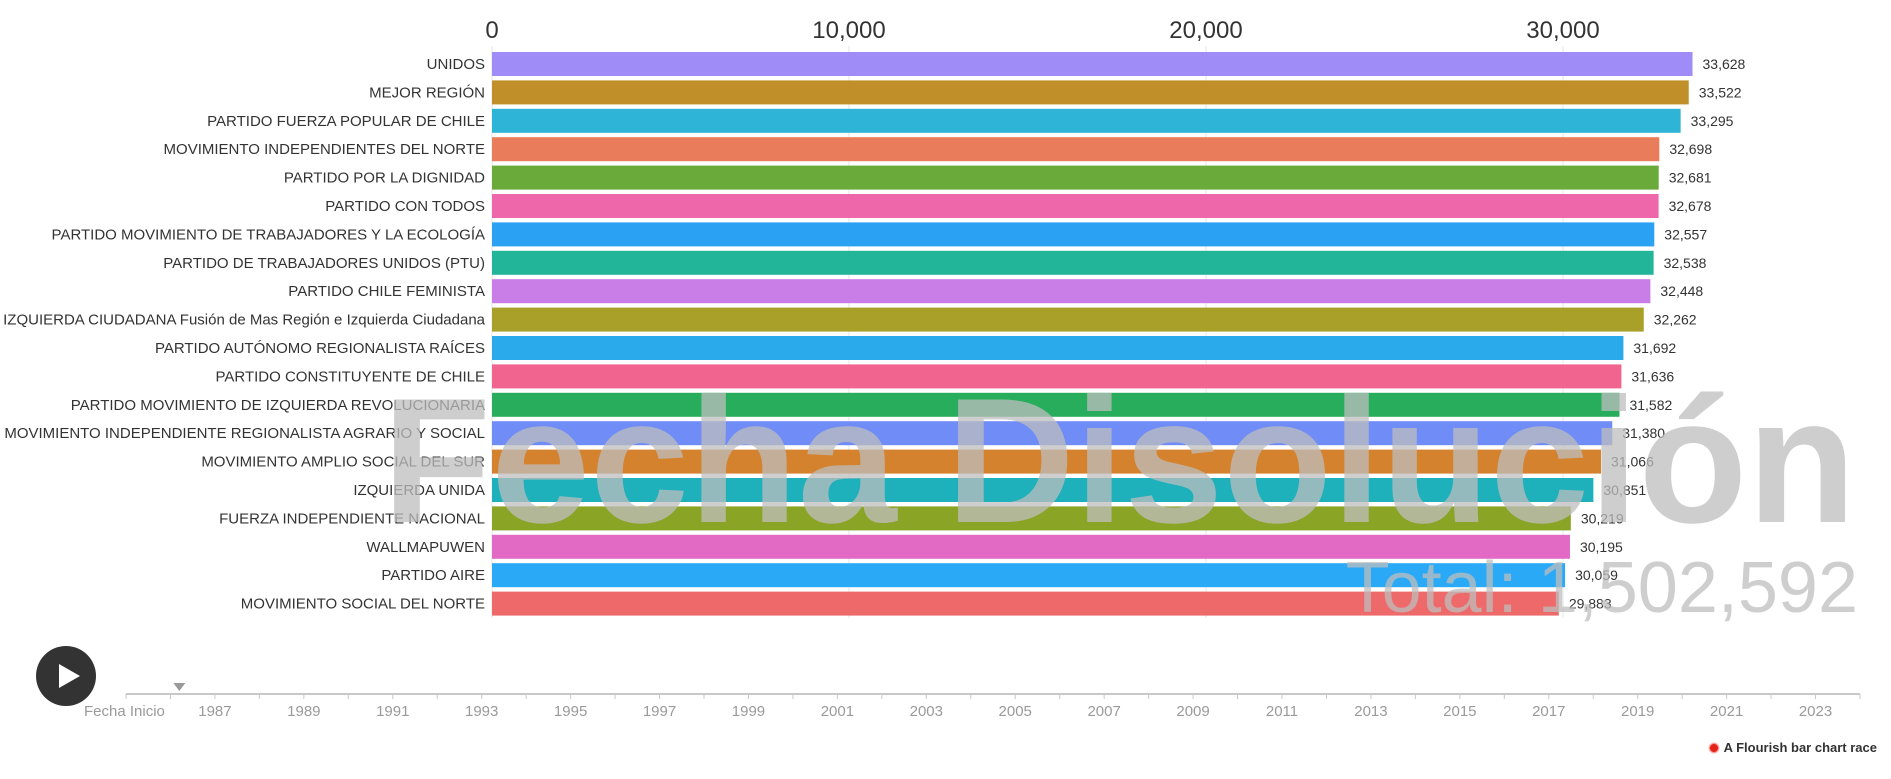  I want to click on bar-value-label: 31,380, so click(1643, 433).